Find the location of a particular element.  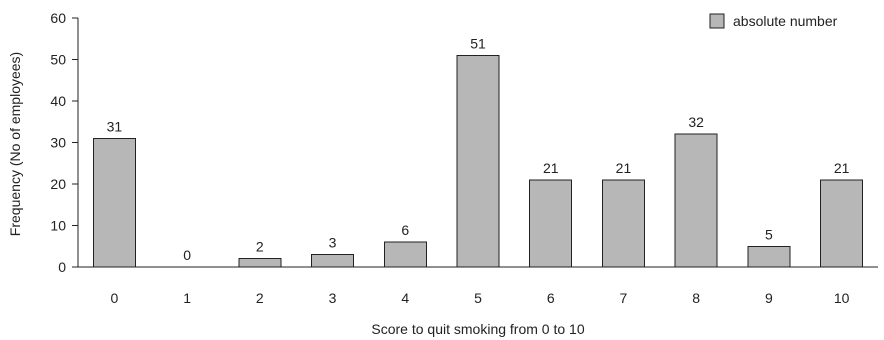

x-tick-label: 0 is located at coordinates (114, 298).